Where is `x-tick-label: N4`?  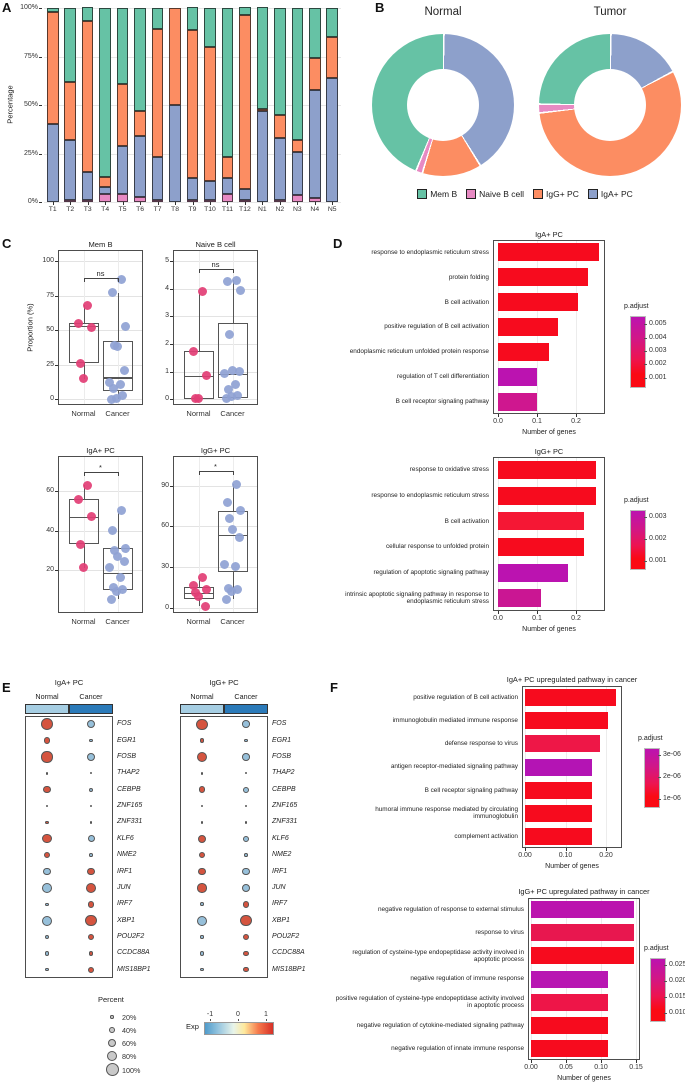
x-tick-label: N4 is located at coordinates (315, 209).